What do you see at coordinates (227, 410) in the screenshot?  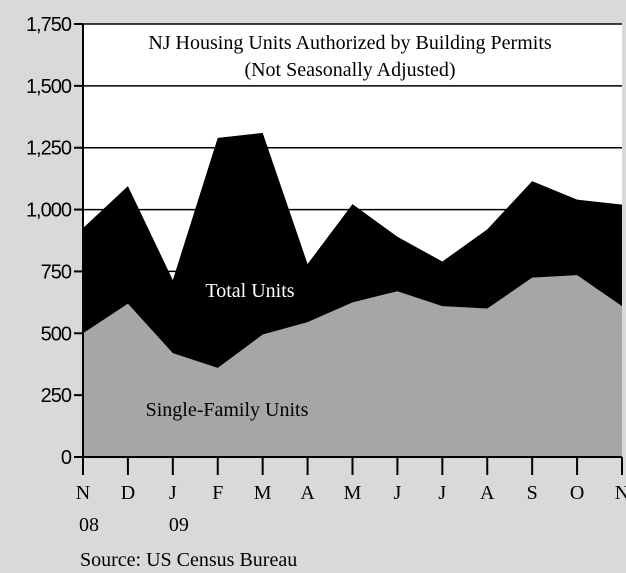 I see `series-label: Single-Family Units` at bounding box center [227, 410].